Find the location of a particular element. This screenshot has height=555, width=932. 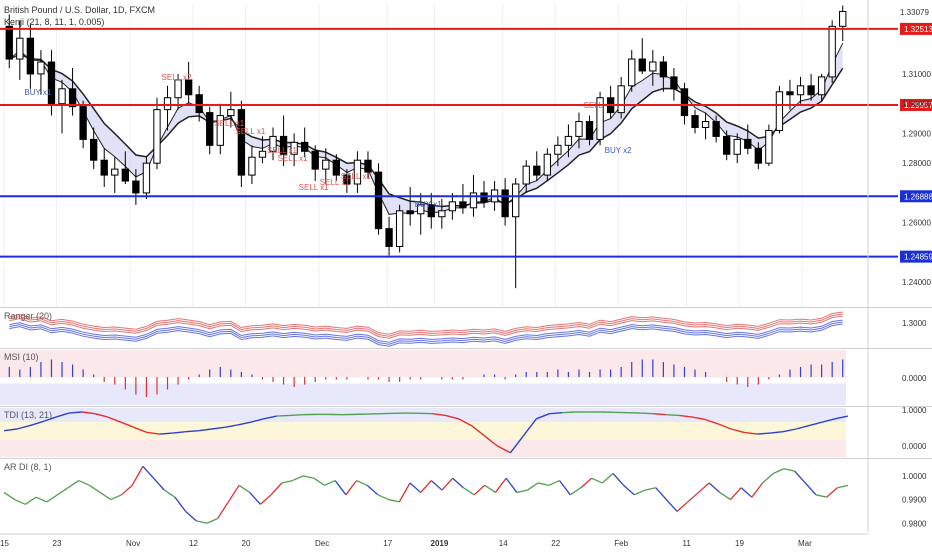

y-tick-label: 1.24000 is located at coordinates (916, 282).